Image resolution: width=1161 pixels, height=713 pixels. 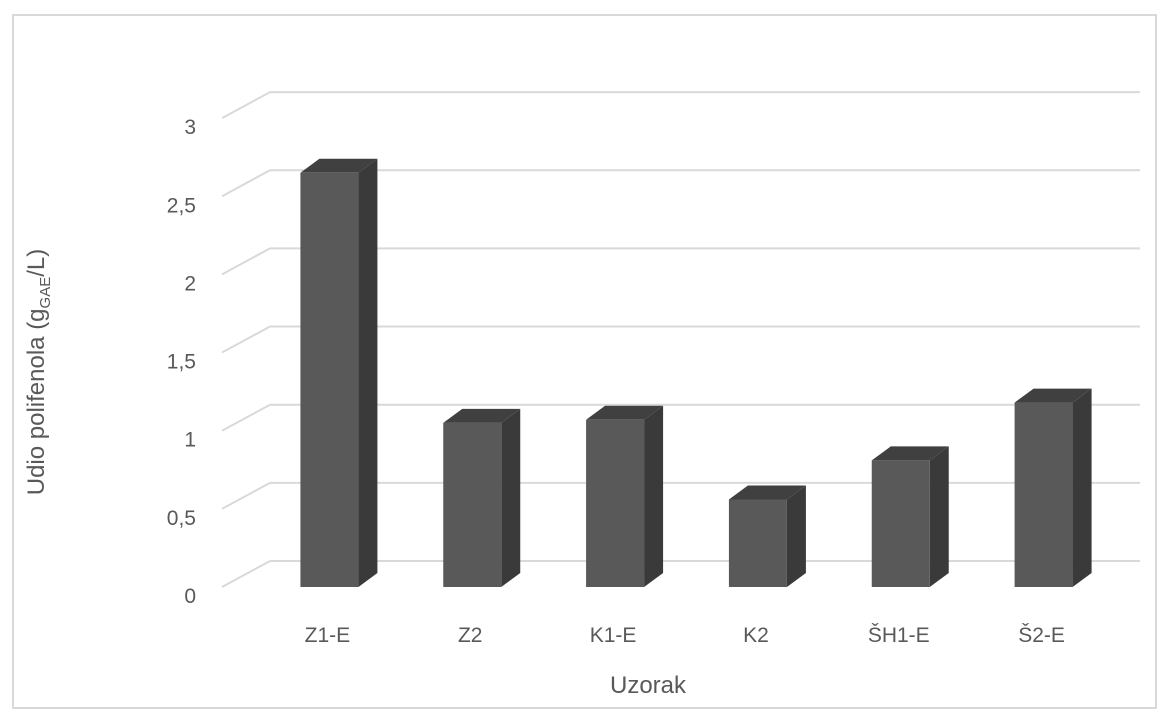 I want to click on y-tick-label: 0, so click(x=190, y=596).